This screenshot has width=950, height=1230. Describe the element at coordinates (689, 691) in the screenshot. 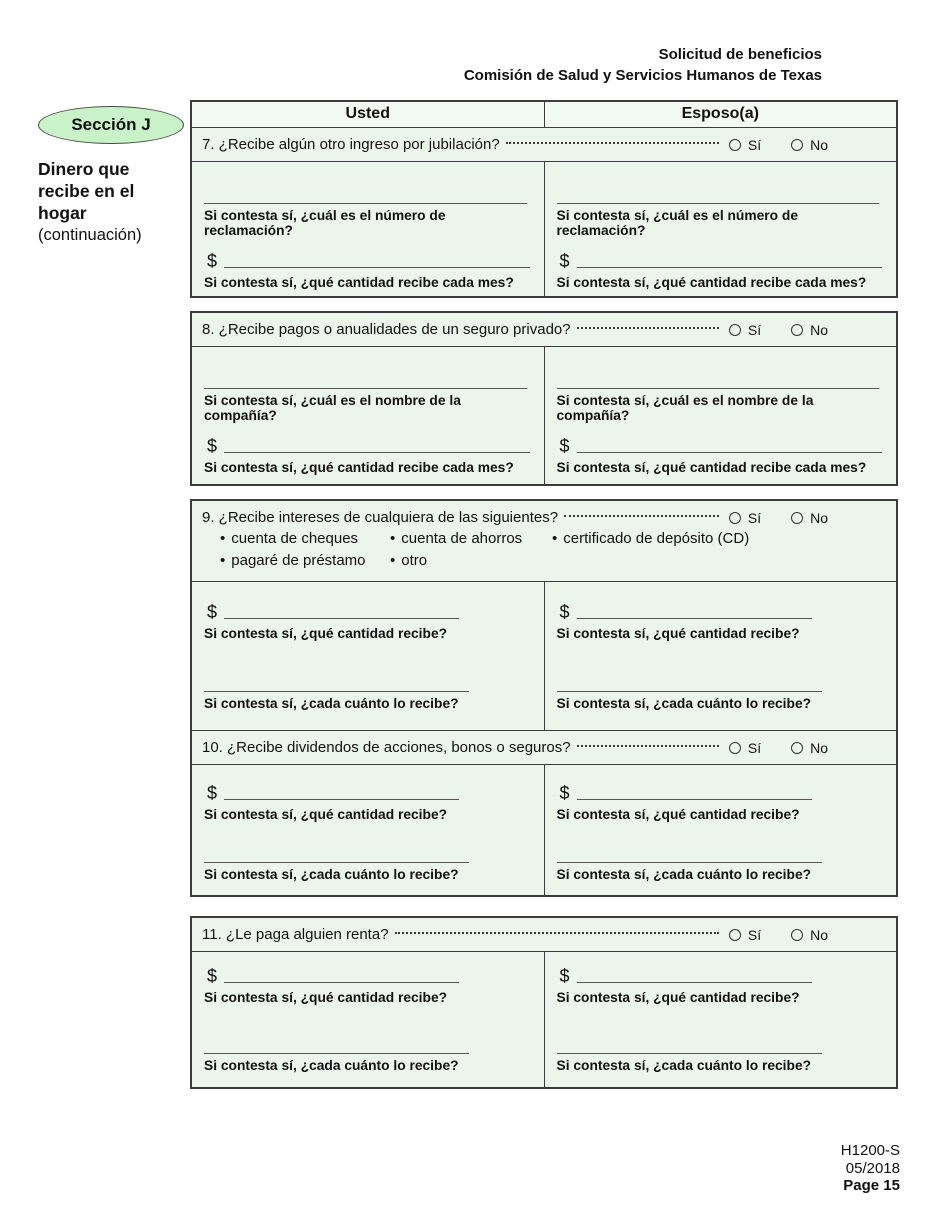

I see `q9-spouse-frequency-input-line` at that location.